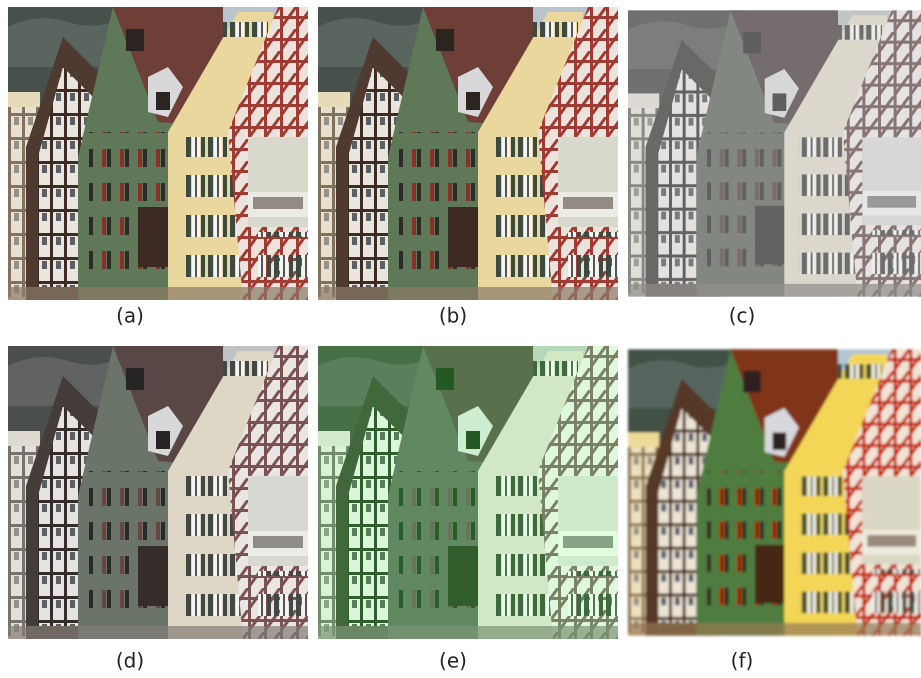 This screenshot has width=921, height=678. What do you see at coordinates (774, 492) in the screenshot?
I see `panel-f` at bounding box center [774, 492].